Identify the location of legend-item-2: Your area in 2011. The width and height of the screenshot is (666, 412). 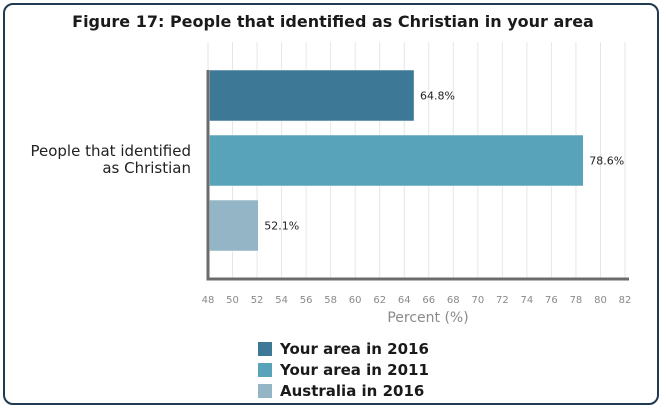
(343, 369).